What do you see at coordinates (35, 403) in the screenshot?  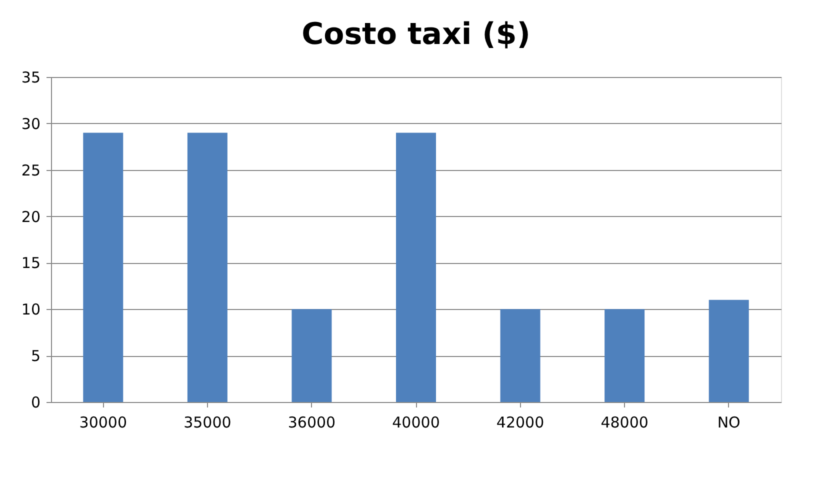 I see `y-tick-label: 0` at bounding box center [35, 403].